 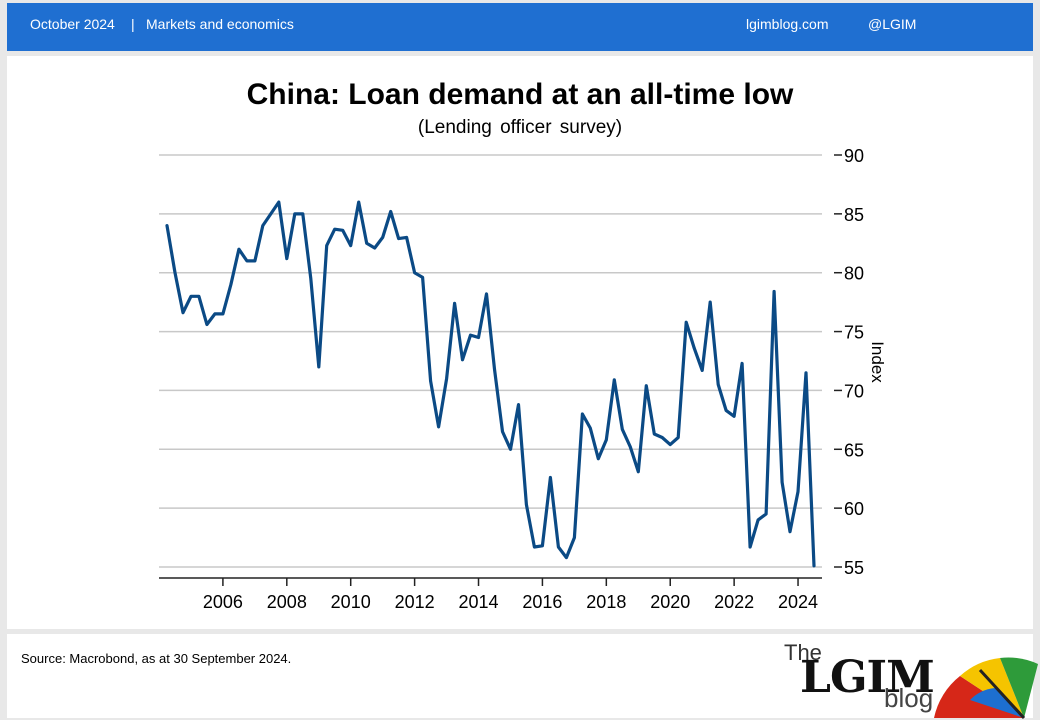 I want to click on x-tick-label: 2020, so click(x=670, y=602).